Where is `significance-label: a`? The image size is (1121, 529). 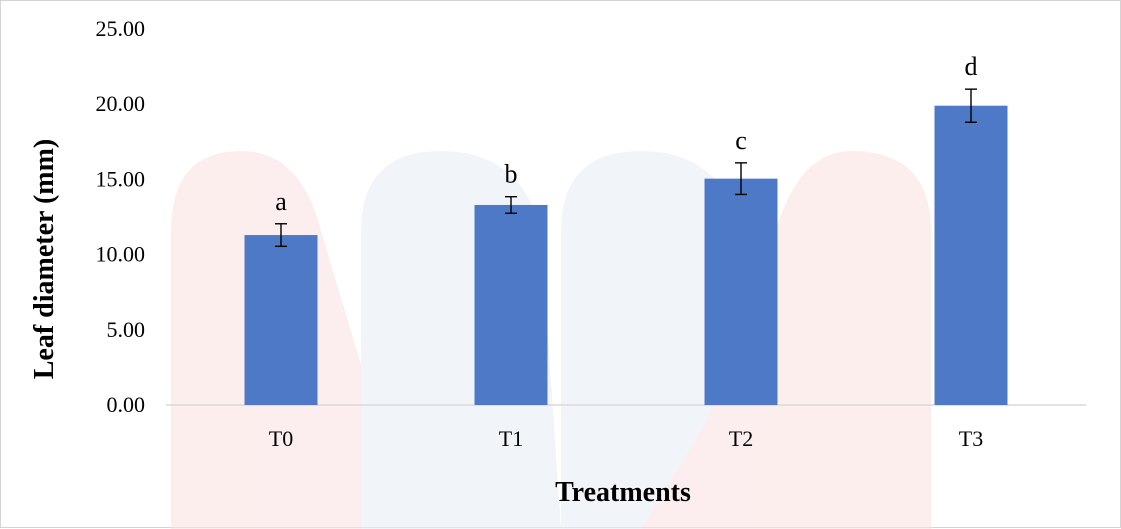
significance-label: a is located at coordinates (281, 201).